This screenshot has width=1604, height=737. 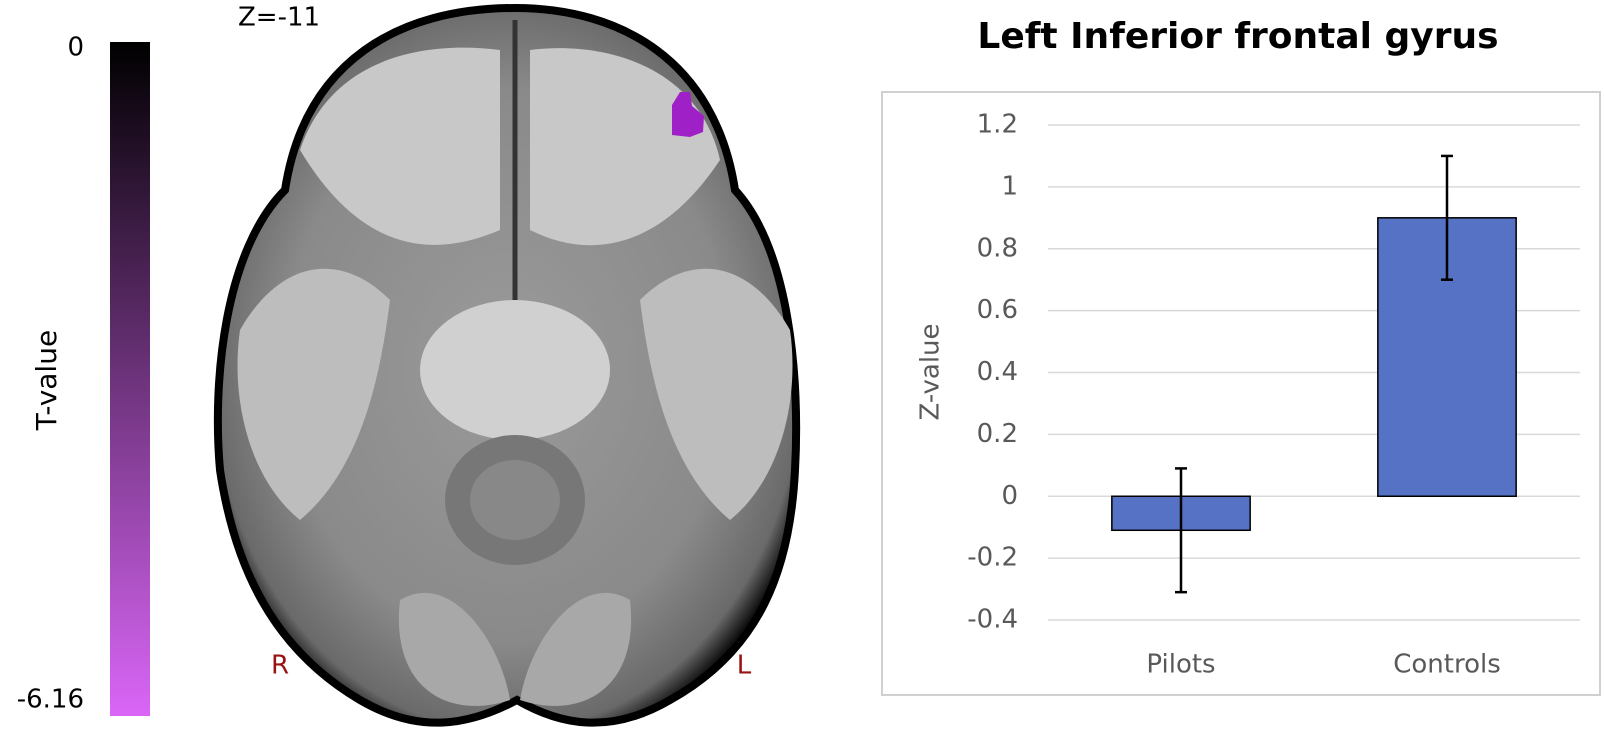 I want to click on y-tick-label: 0.8, so click(x=997, y=248).